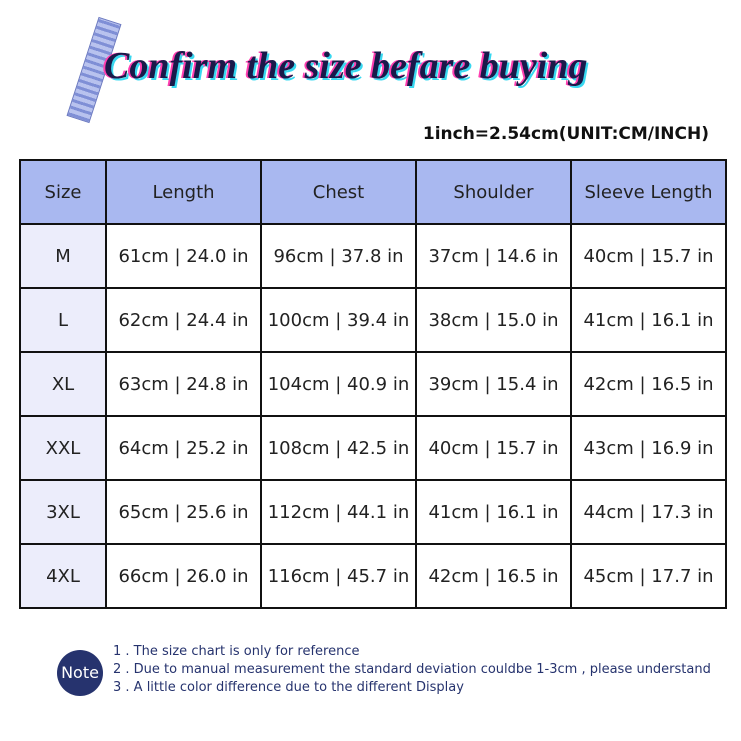 The height and width of the screenshot is (741, 741). I want to click on cell: 62cm | 24.4 in, so click(183, 320).